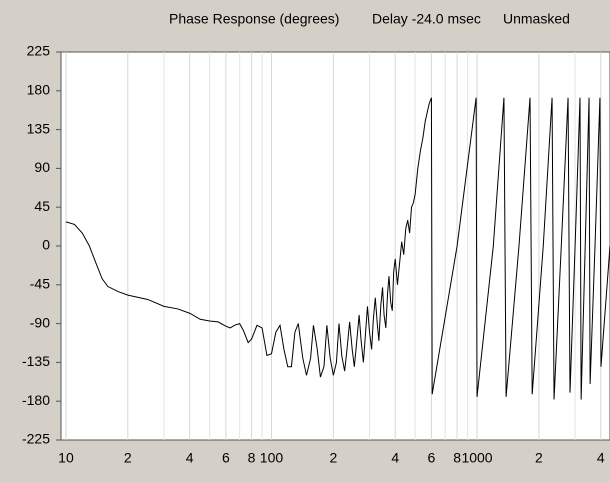 The width and height of the screenshot is (610, 483). I want to click on chart-title: Phase Response (degrees), so click(254, 19).